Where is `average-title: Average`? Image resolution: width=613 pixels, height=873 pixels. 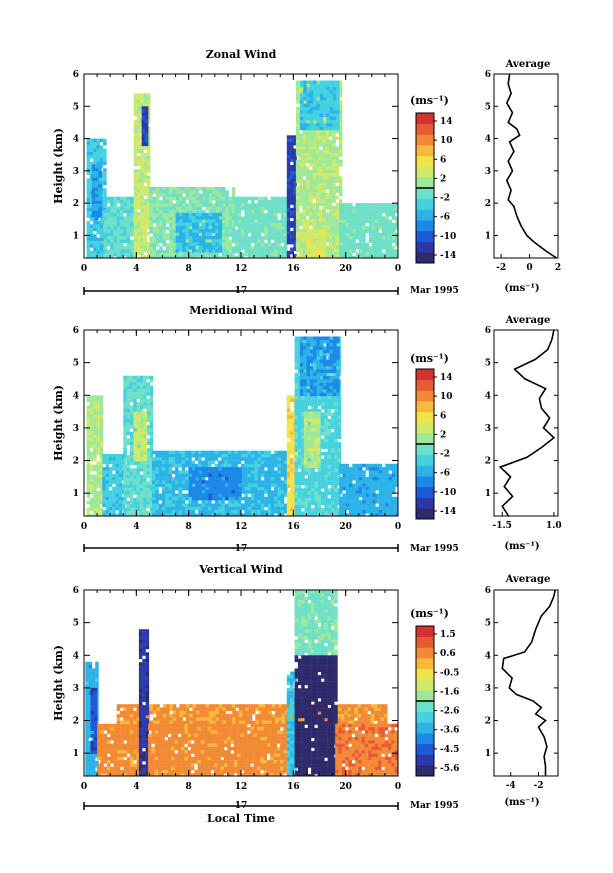 average-title: Average is located at coordinates (528, 64).